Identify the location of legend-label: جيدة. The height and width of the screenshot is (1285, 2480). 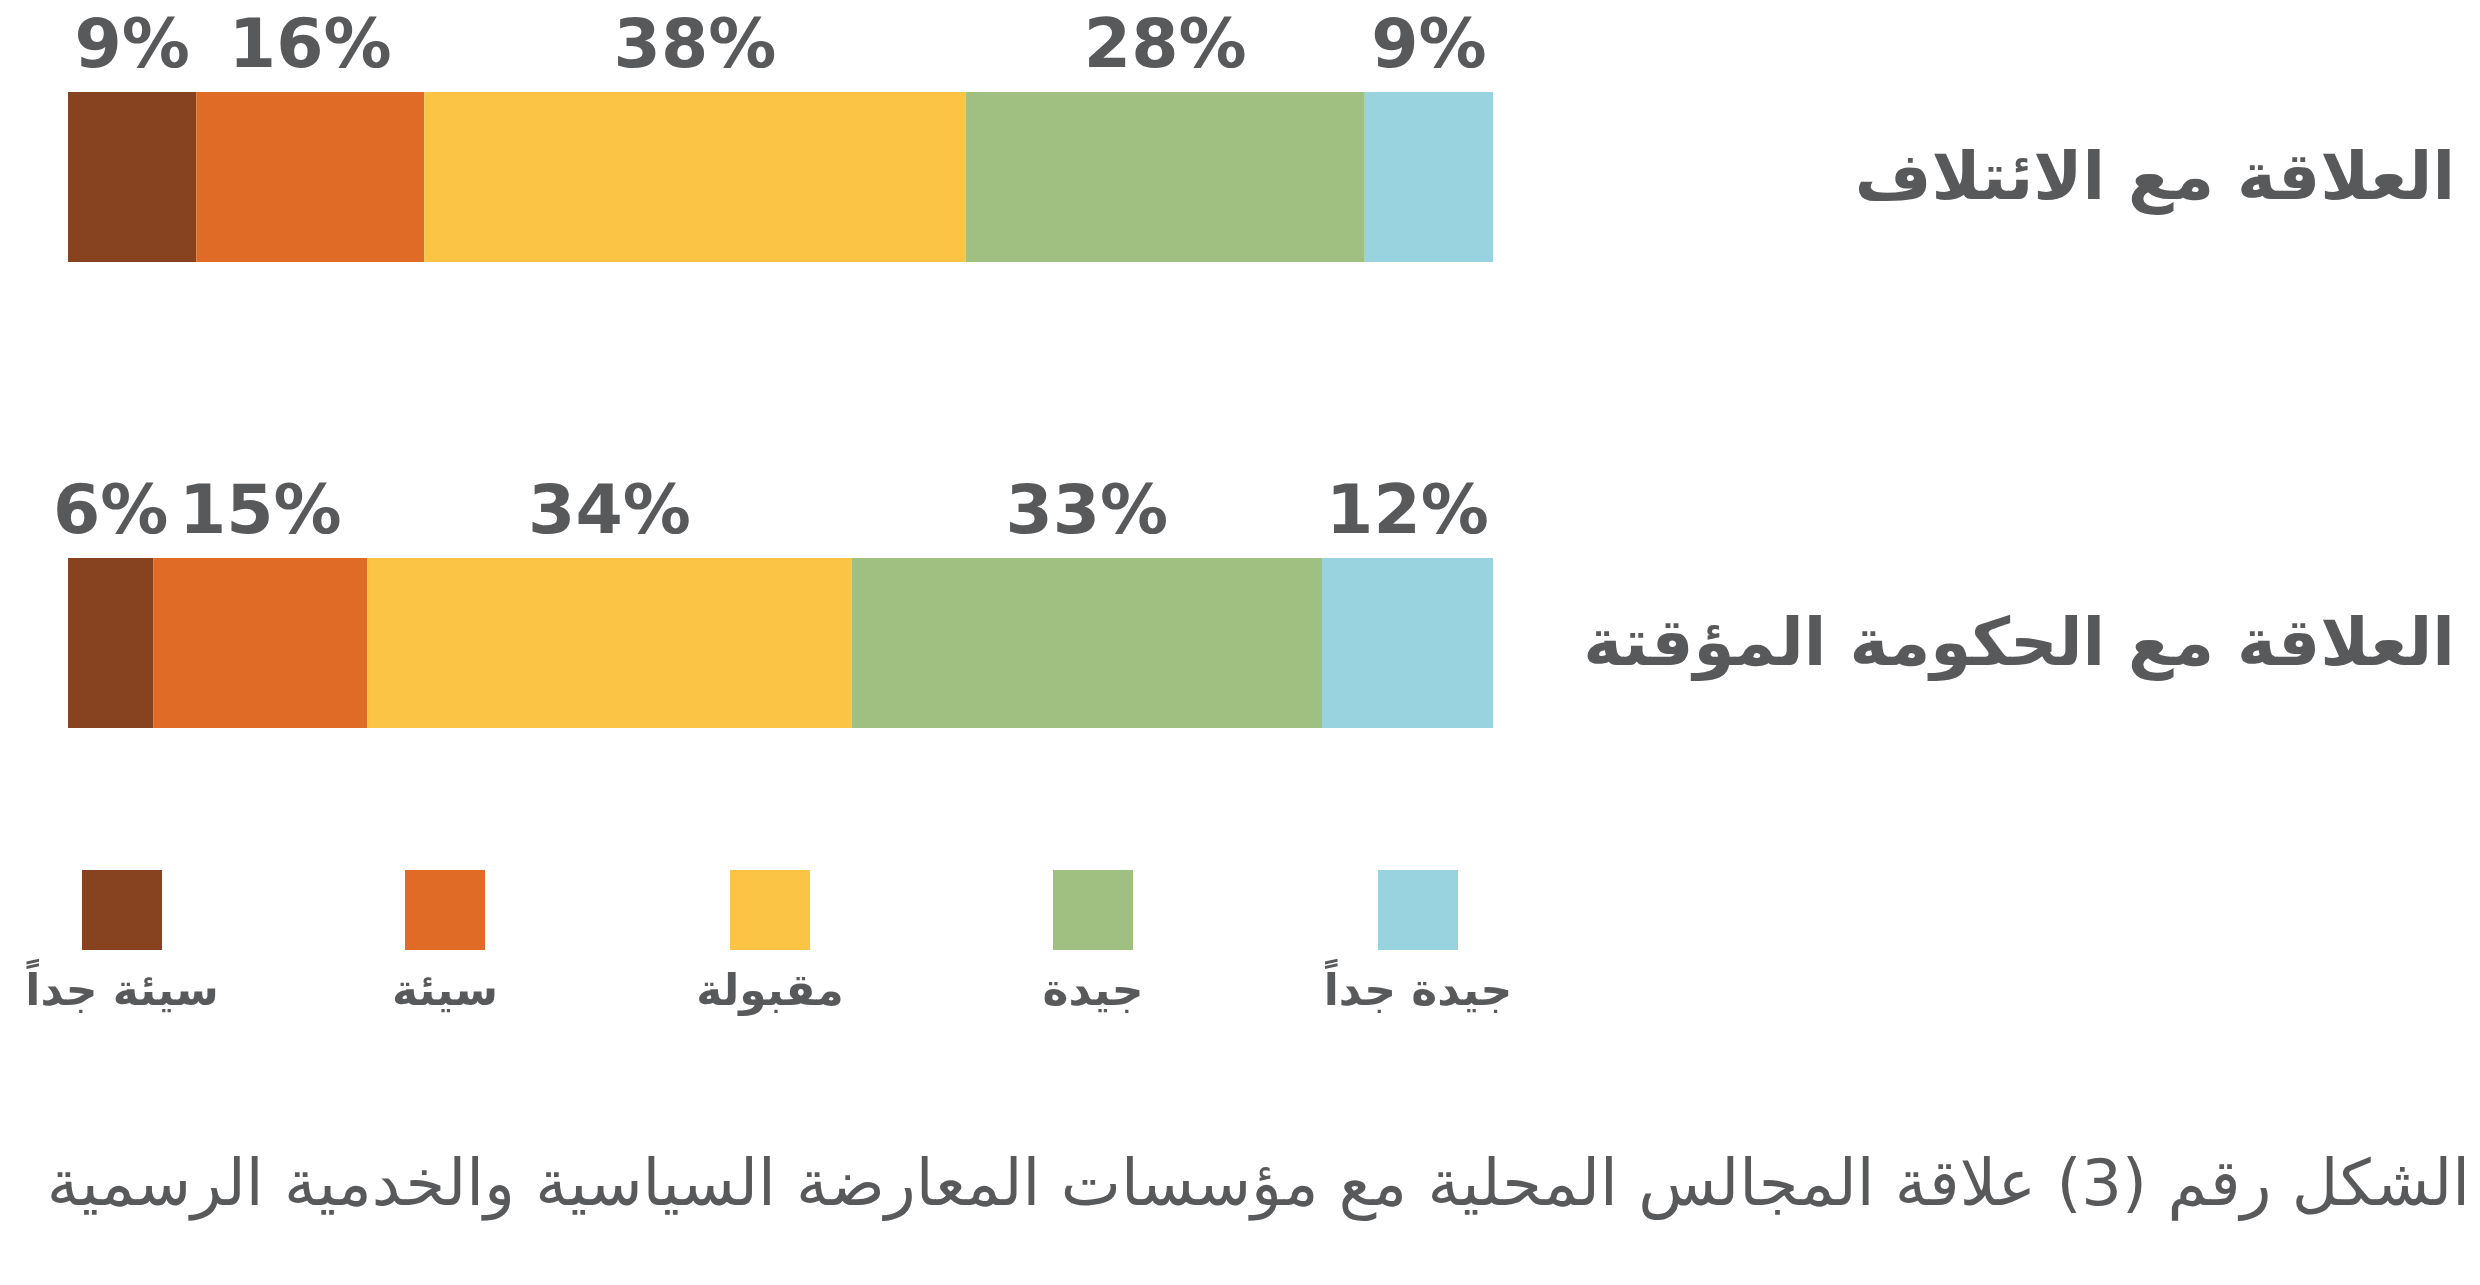
(1093, 989).